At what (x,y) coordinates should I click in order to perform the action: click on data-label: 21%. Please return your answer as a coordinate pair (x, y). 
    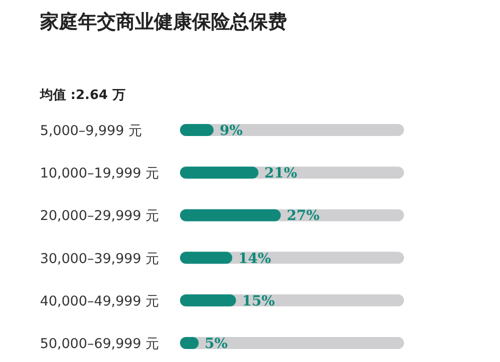
    Looking at the image, I should click on (281, 174).